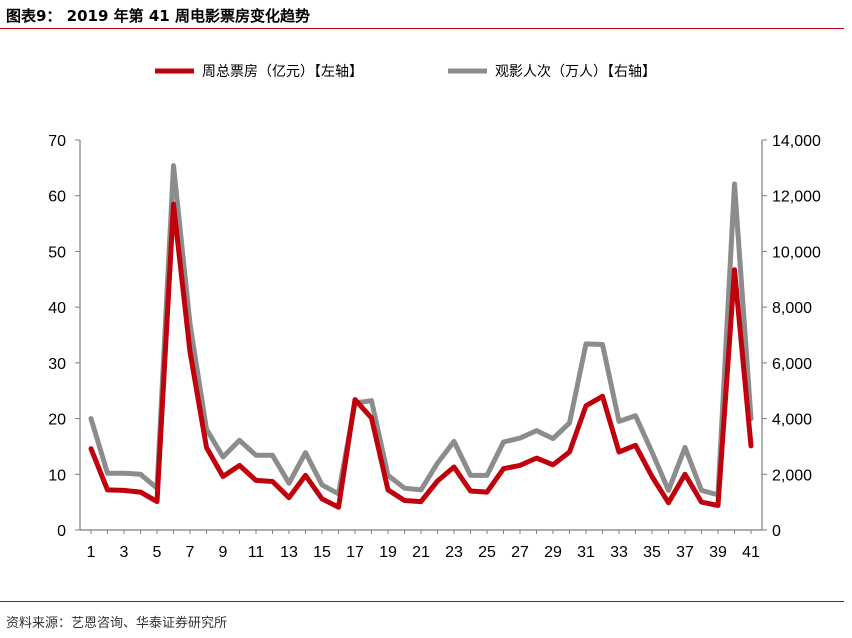  Describe the element at coordinates (422, 601) in the screenshot. I see `source-rule` at that location.